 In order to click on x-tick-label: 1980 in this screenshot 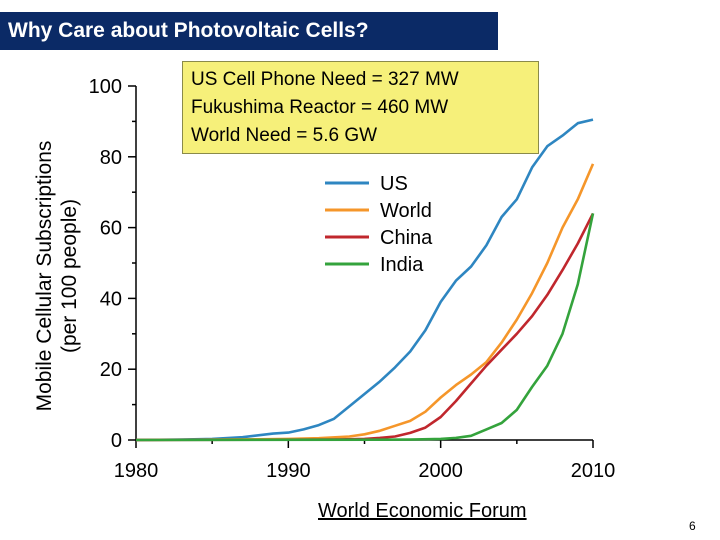, I will do `click(136, 471)`.